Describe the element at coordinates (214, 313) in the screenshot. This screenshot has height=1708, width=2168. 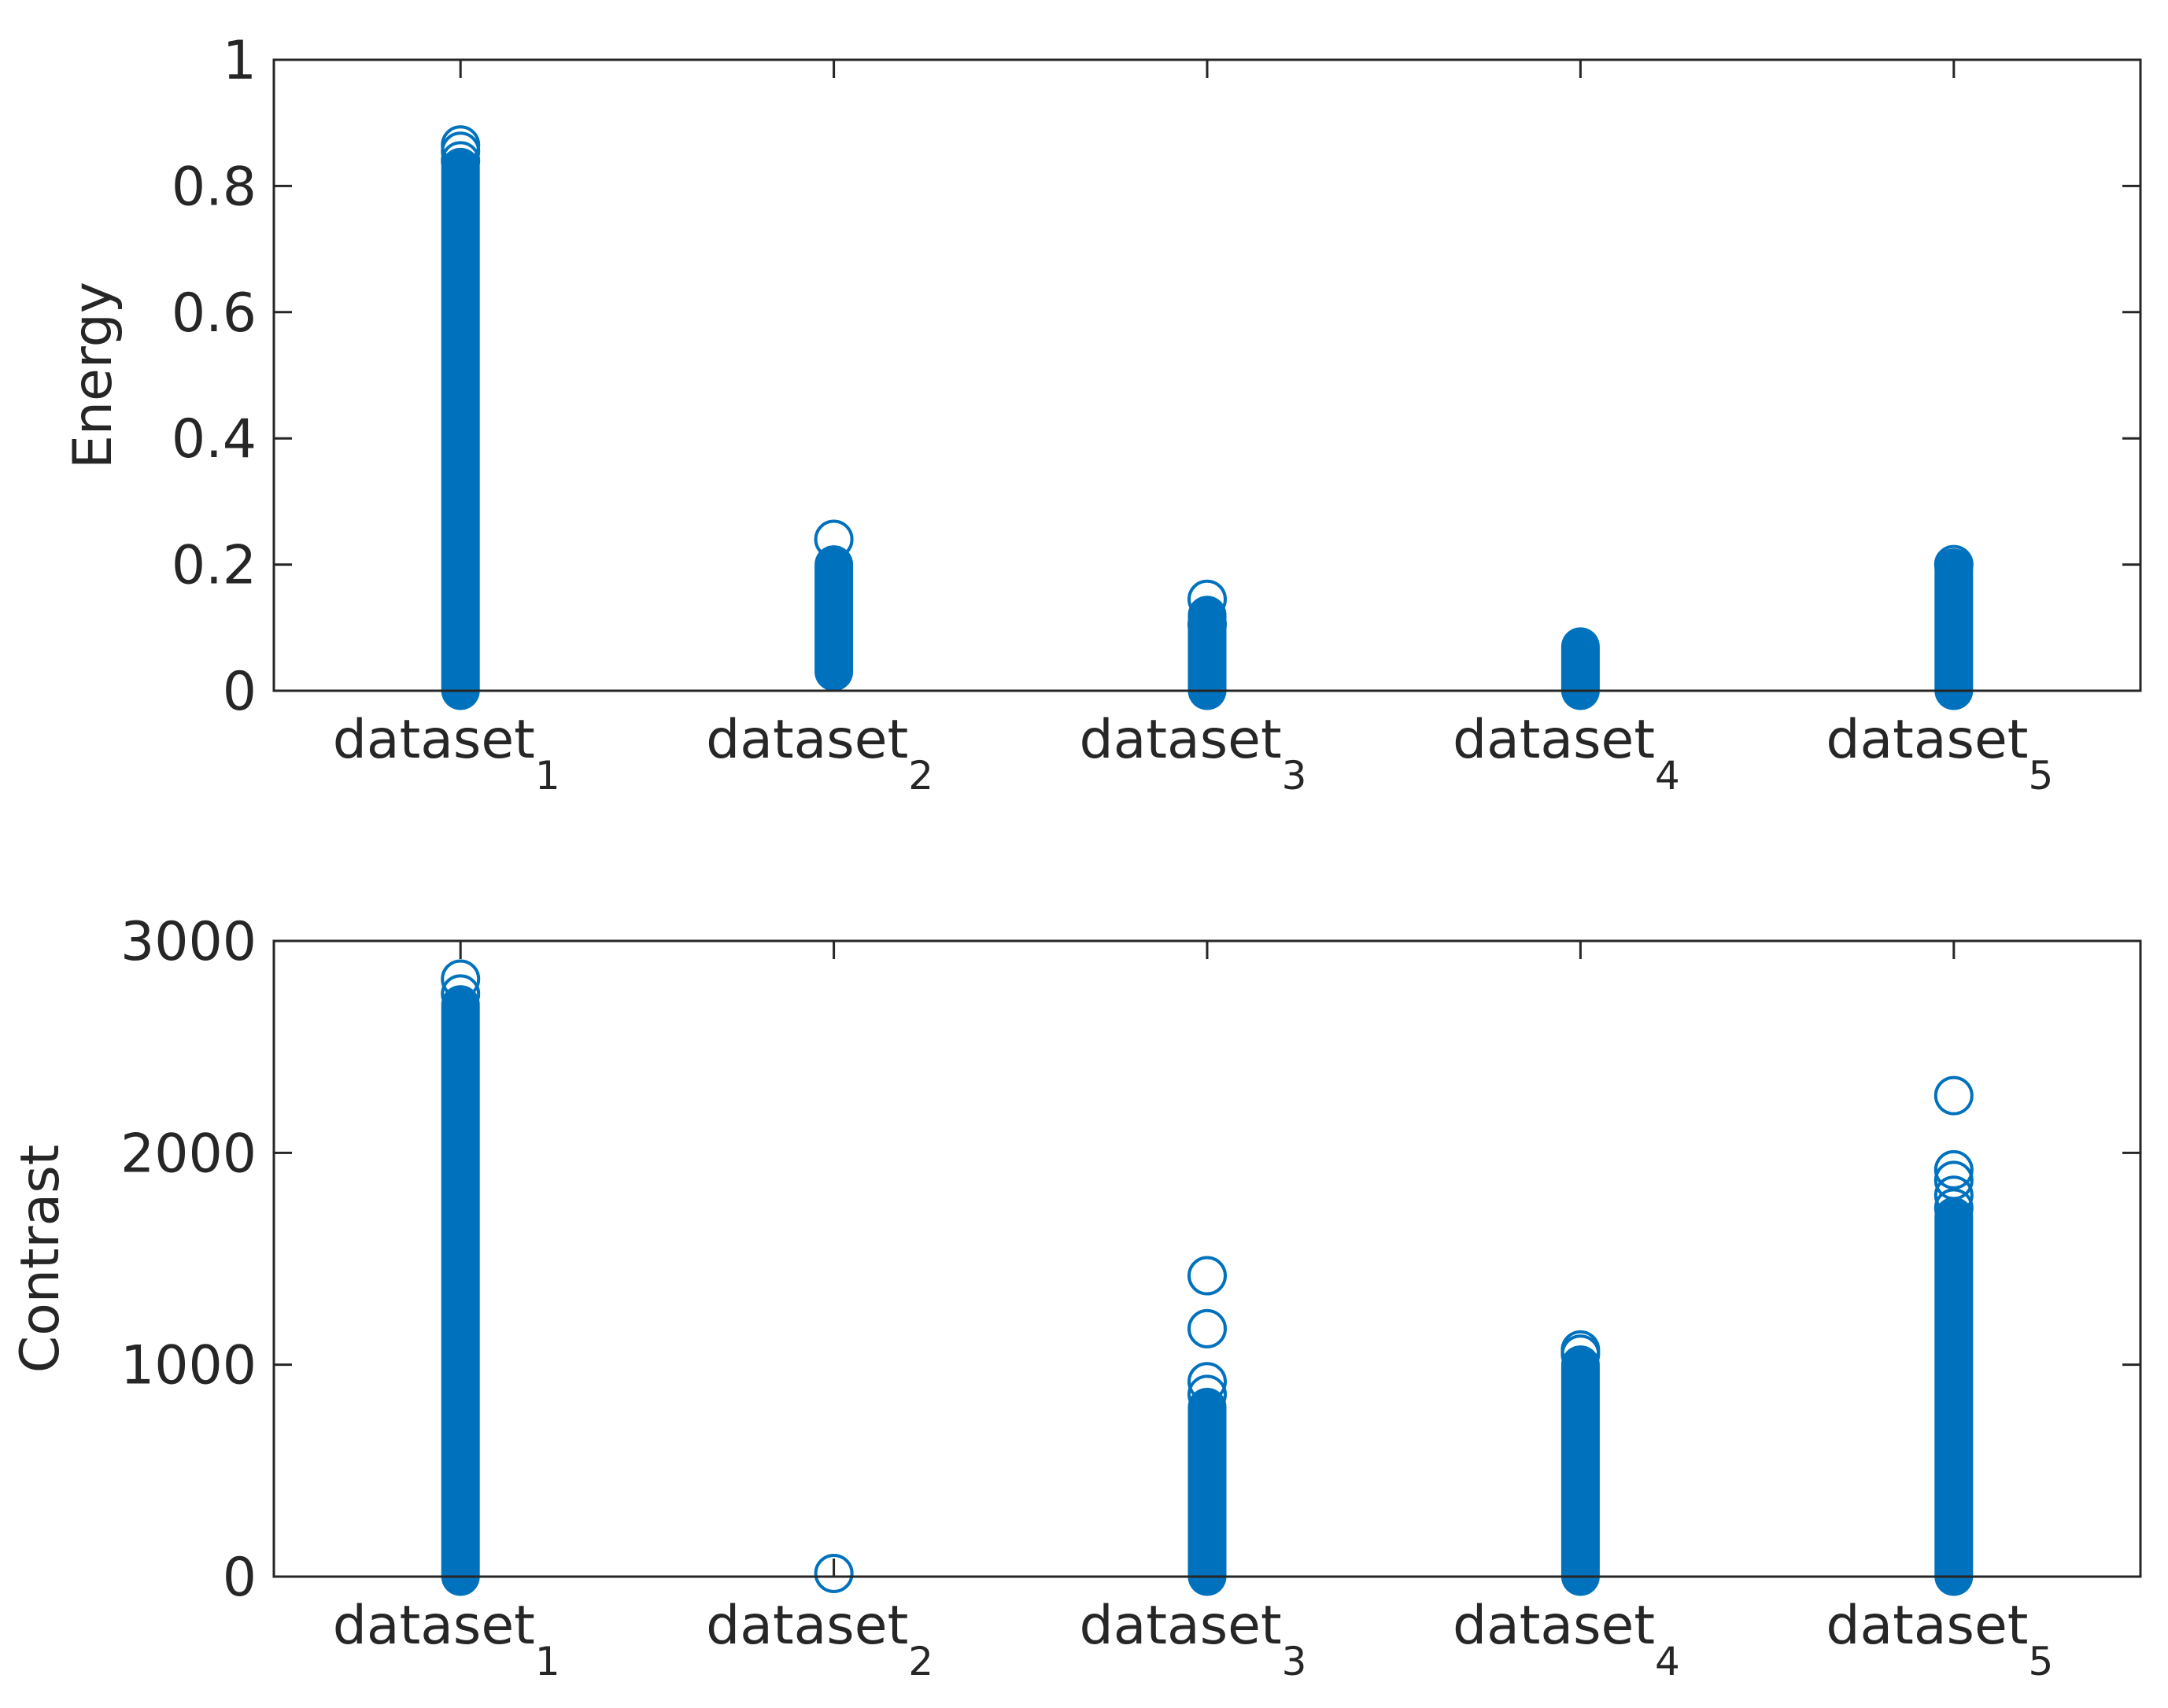
I see `y-tick-label: 0.6` at that location.